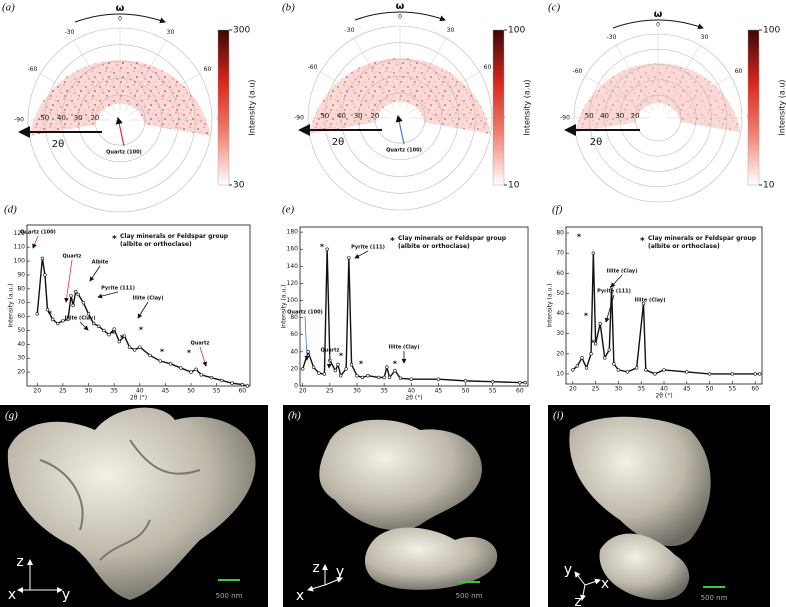  I want to click on radial-label: 2θ, so click(58, 144).